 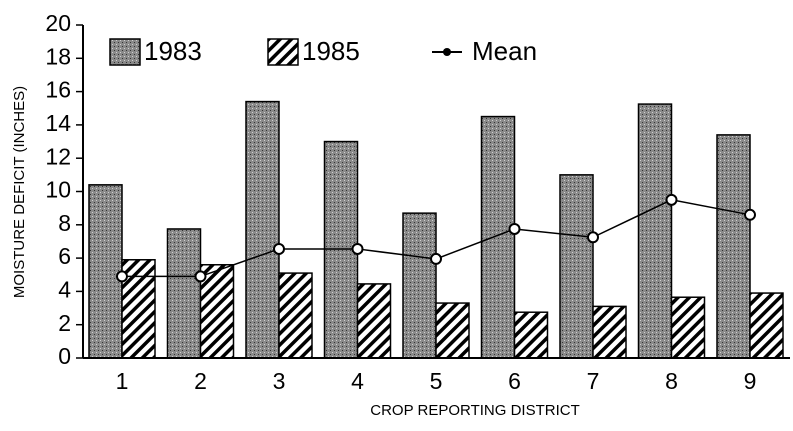 What do you see at coordinates (200, 381) in the screenshot?
I see `x-tick-label: 2` at bounding box center [200, 381].